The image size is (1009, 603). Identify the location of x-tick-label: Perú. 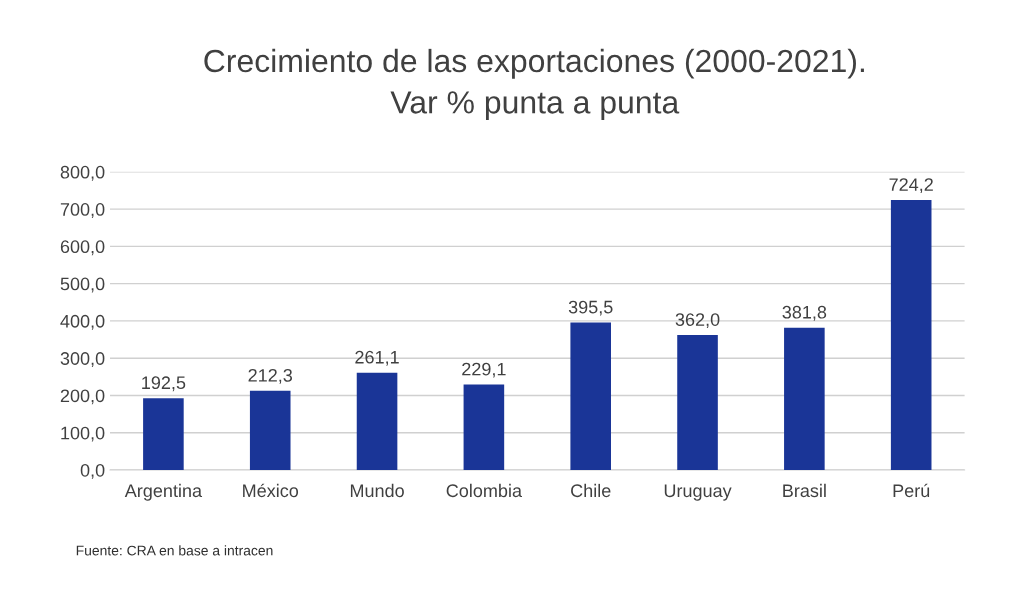
(911, 490).